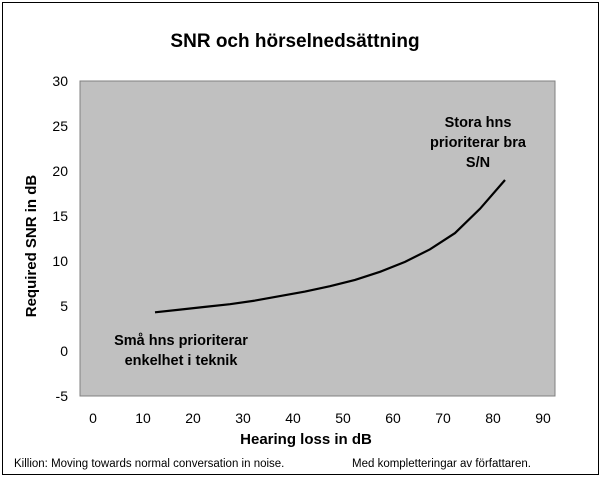  What do you see at coordinates (441, 464) in the screenshot?
I see `footer-note: Med kompletteringar av författaren.` at bounding box center [441, 464].